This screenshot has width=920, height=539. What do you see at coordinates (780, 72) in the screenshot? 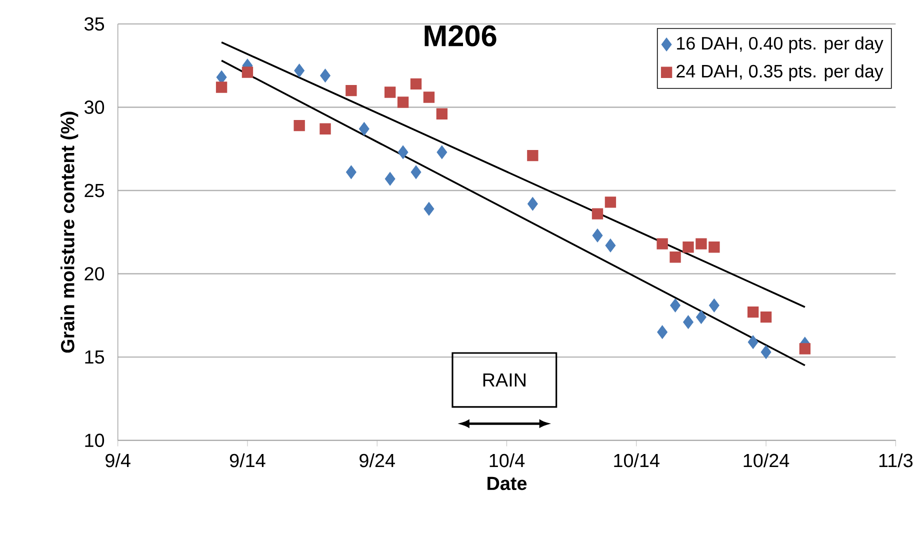
I see `legend-label: 24 DAH, 0.35 pts. per day` at bounding box center [780, 72].